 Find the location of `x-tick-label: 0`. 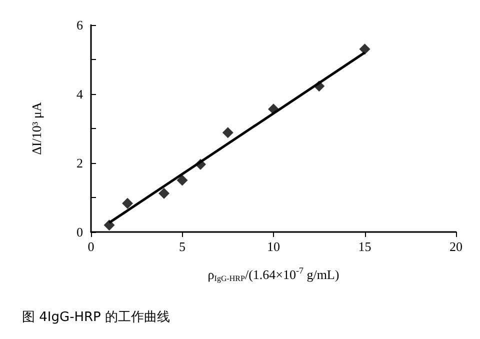

x-tick-label: 0 is located at coordinates (91, 246).